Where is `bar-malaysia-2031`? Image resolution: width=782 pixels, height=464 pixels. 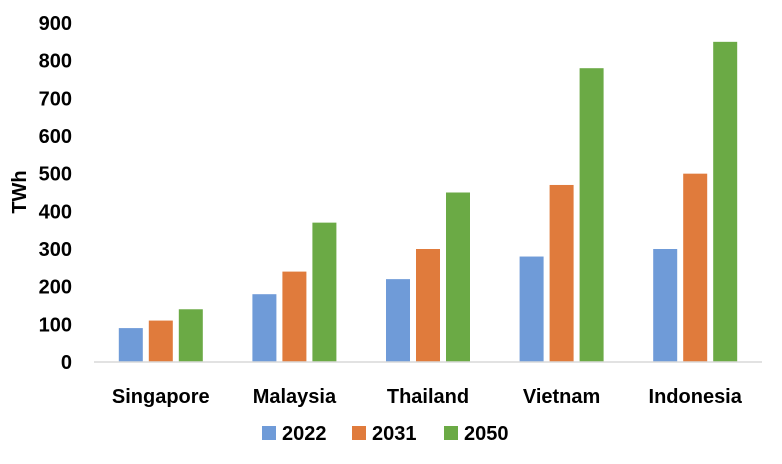
bar-malaysia-2031 is located at coordinates (294, 316).